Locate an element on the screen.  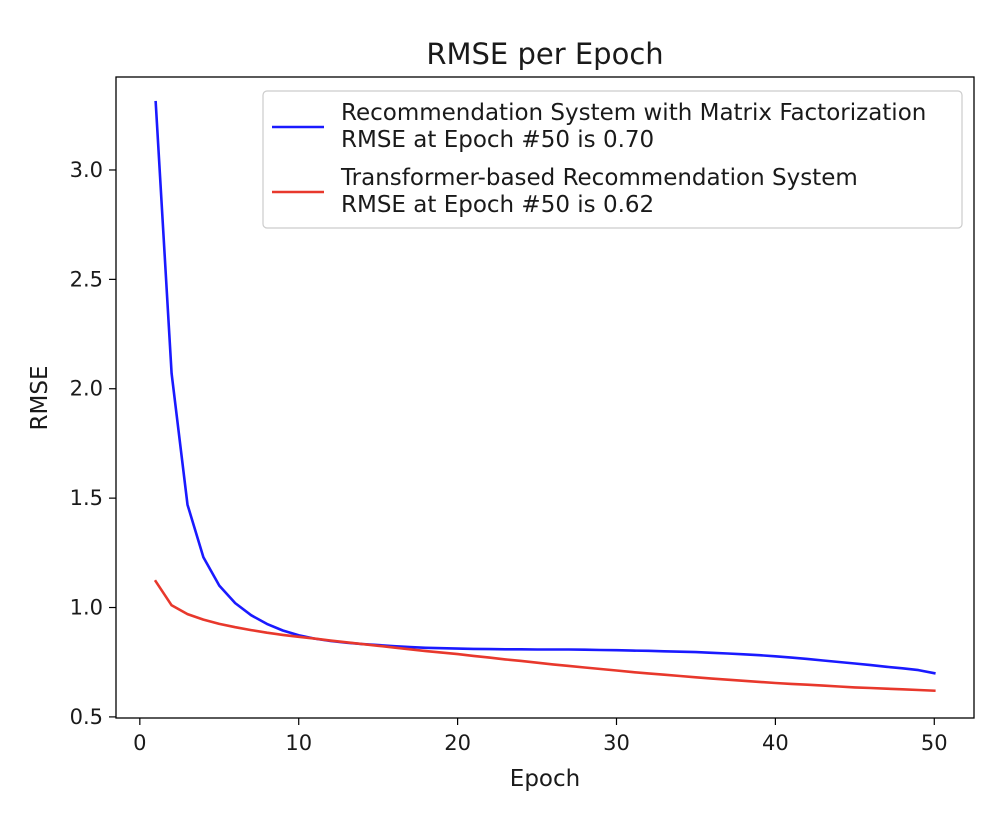
legend-box is located at coordinates (612, 159).